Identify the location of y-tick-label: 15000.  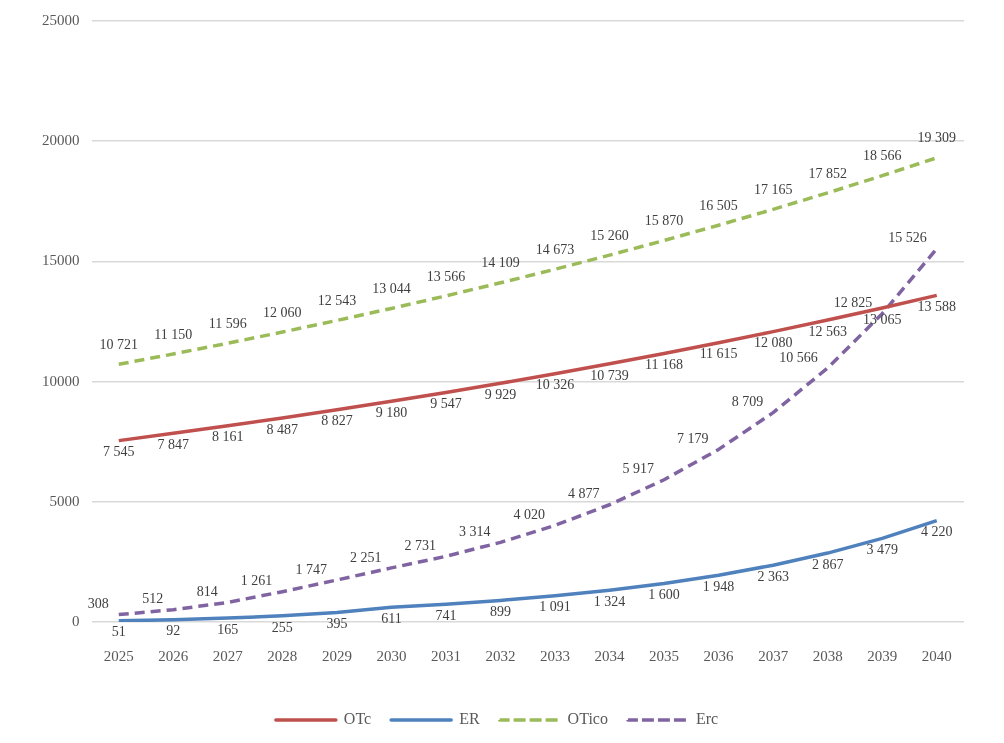
(61, 260).